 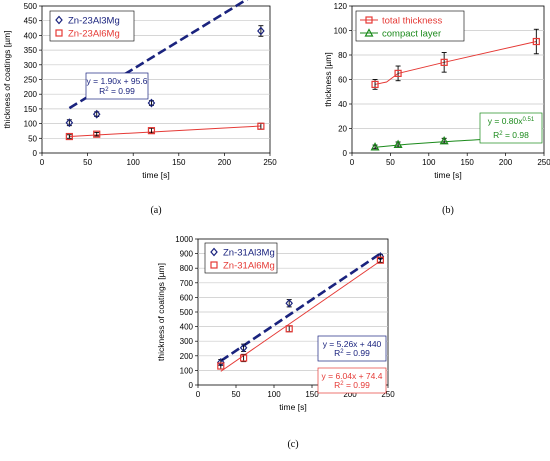 I want to click on legend-entry: Zn-23Al3Mg, so click(x=94, y=21).